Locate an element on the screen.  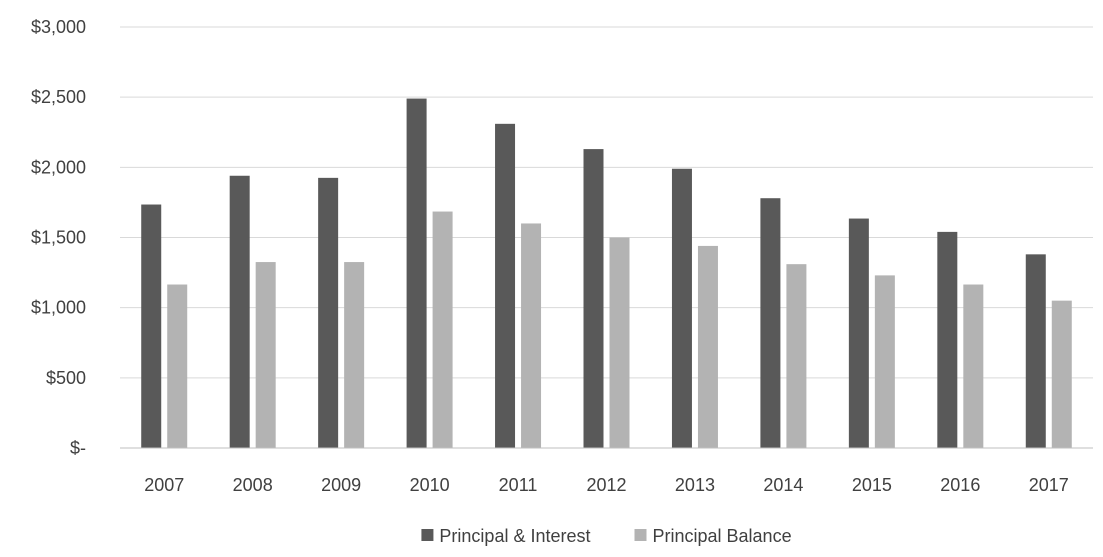
y-tick-label: $1,500 is located at coordinates (58, 238).